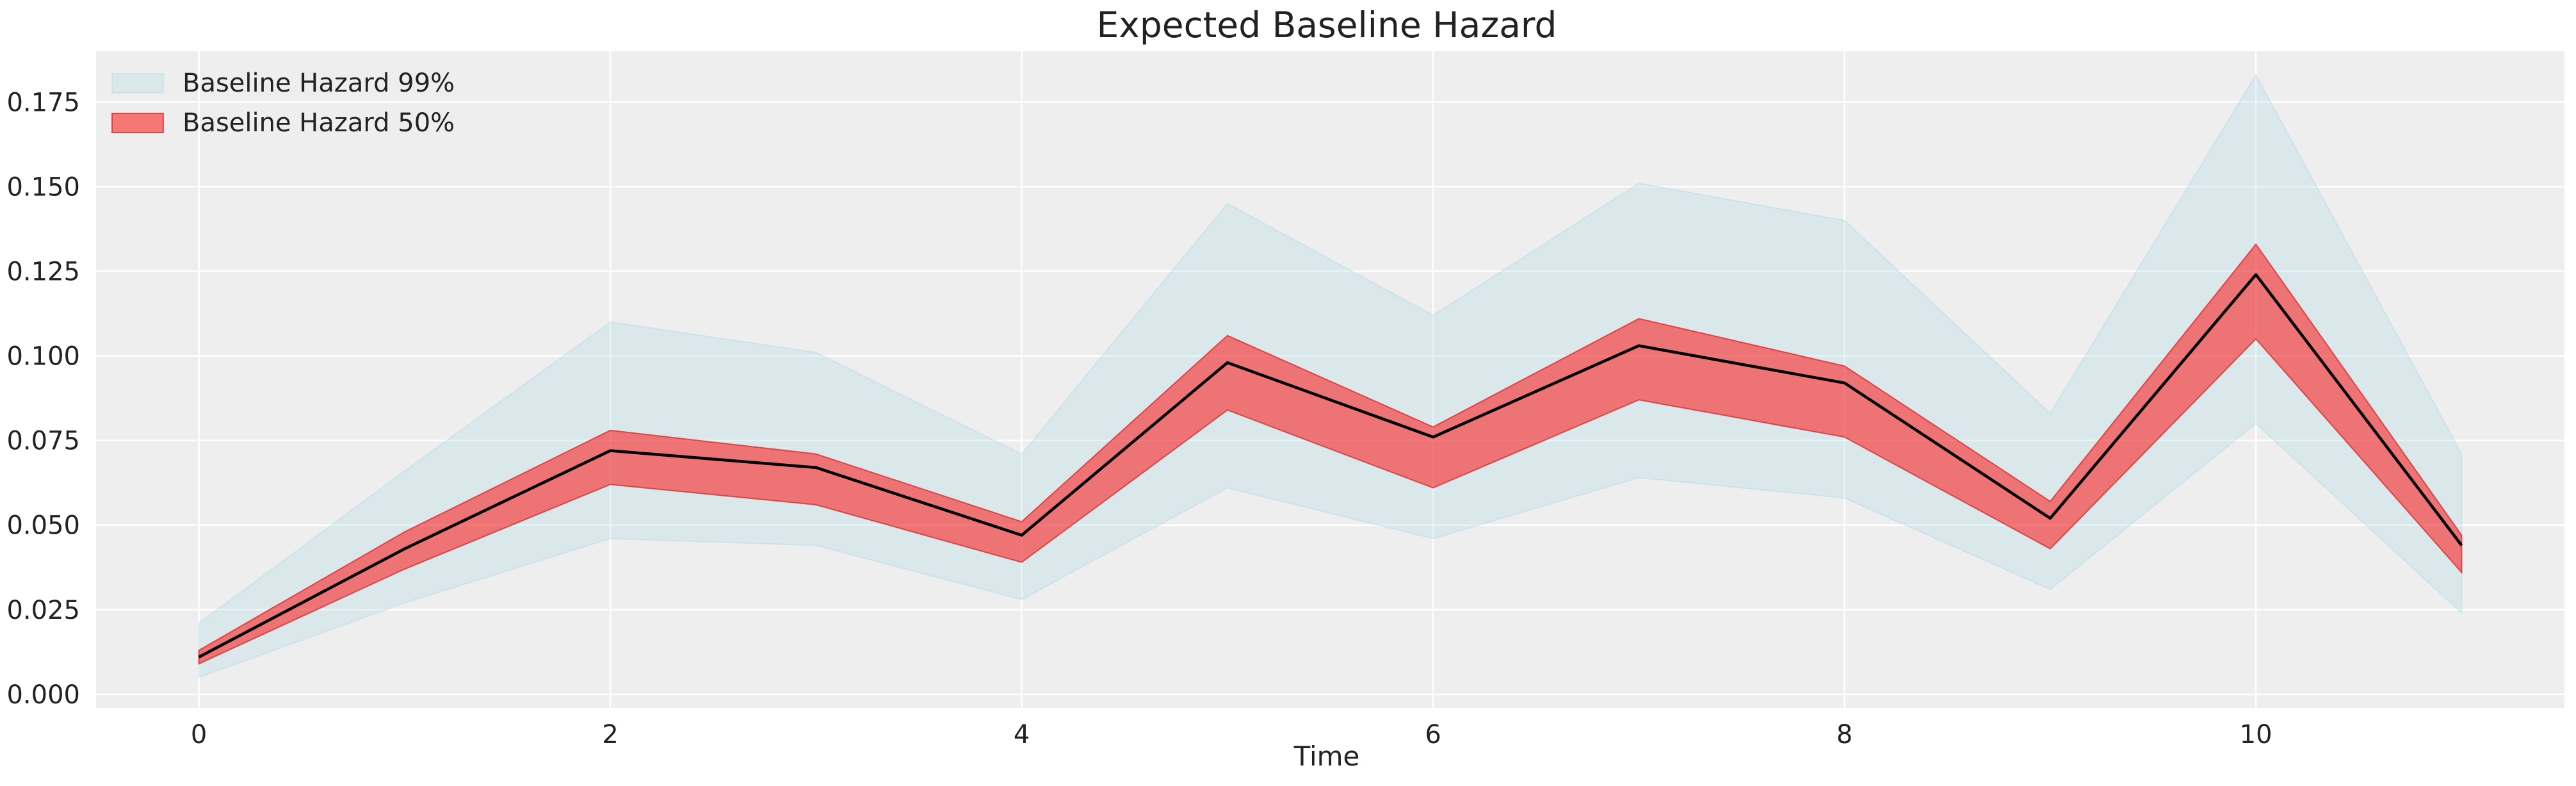 The width and height of the screenshot is (2576, 786). What do you see at coordinates (1231, 734) in the screenshot?
I see `x-axis-ticks: 0 2 4 6 8 10` at bounding box center [1231, 734].